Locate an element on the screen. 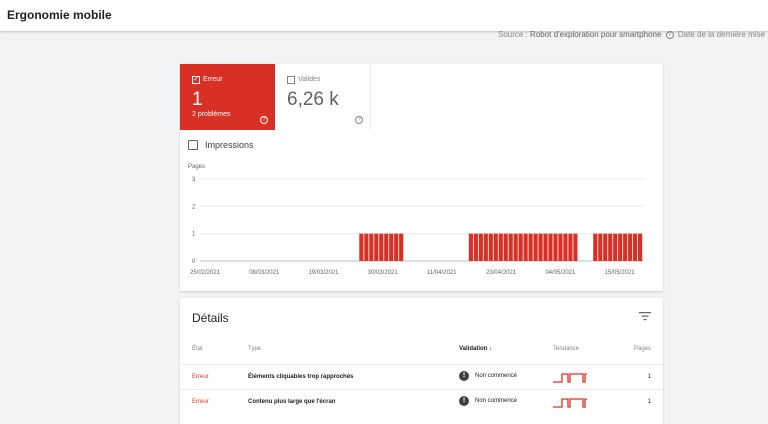 Image resolution: width=768 pixels, height=424 pixels. x-tick-label: 04/05/2021 is located at coordinates (560, 273).